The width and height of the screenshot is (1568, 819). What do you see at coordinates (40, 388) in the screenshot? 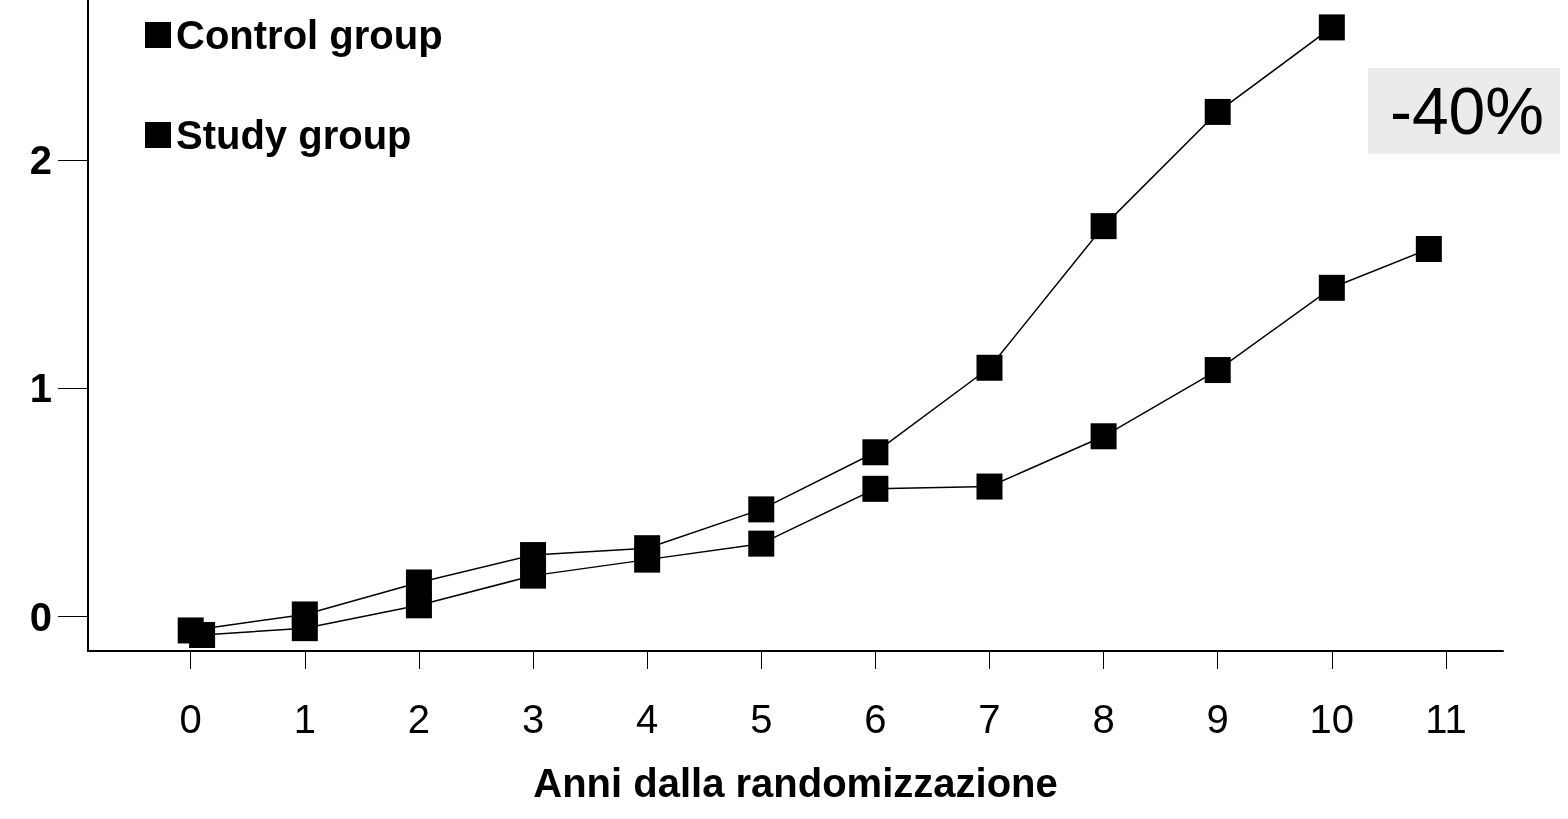
I see `y-tick-label: 1` at bounding box center [40, 388].